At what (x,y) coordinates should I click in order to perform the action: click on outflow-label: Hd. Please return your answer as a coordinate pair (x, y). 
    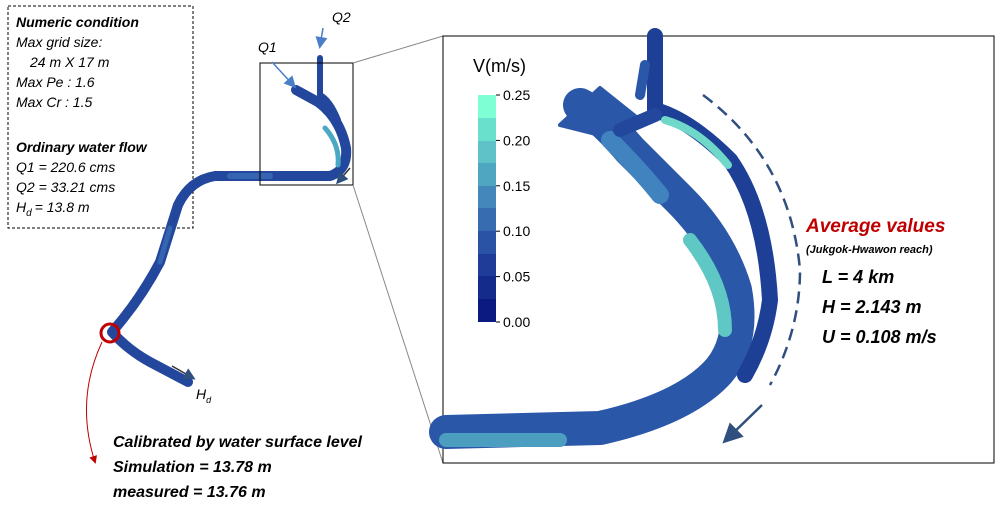
    Looking at the image, I should click on (204, 395).